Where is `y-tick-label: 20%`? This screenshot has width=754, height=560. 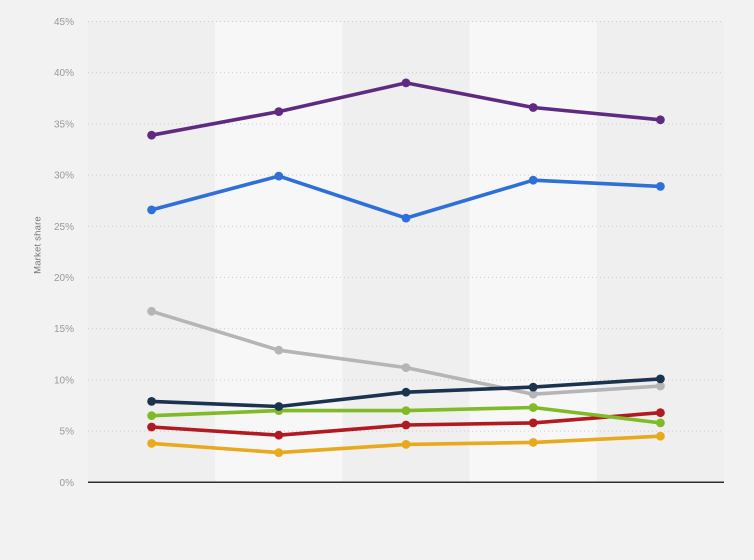 y-tick-label: 20% is located at coordinates (64, 278).